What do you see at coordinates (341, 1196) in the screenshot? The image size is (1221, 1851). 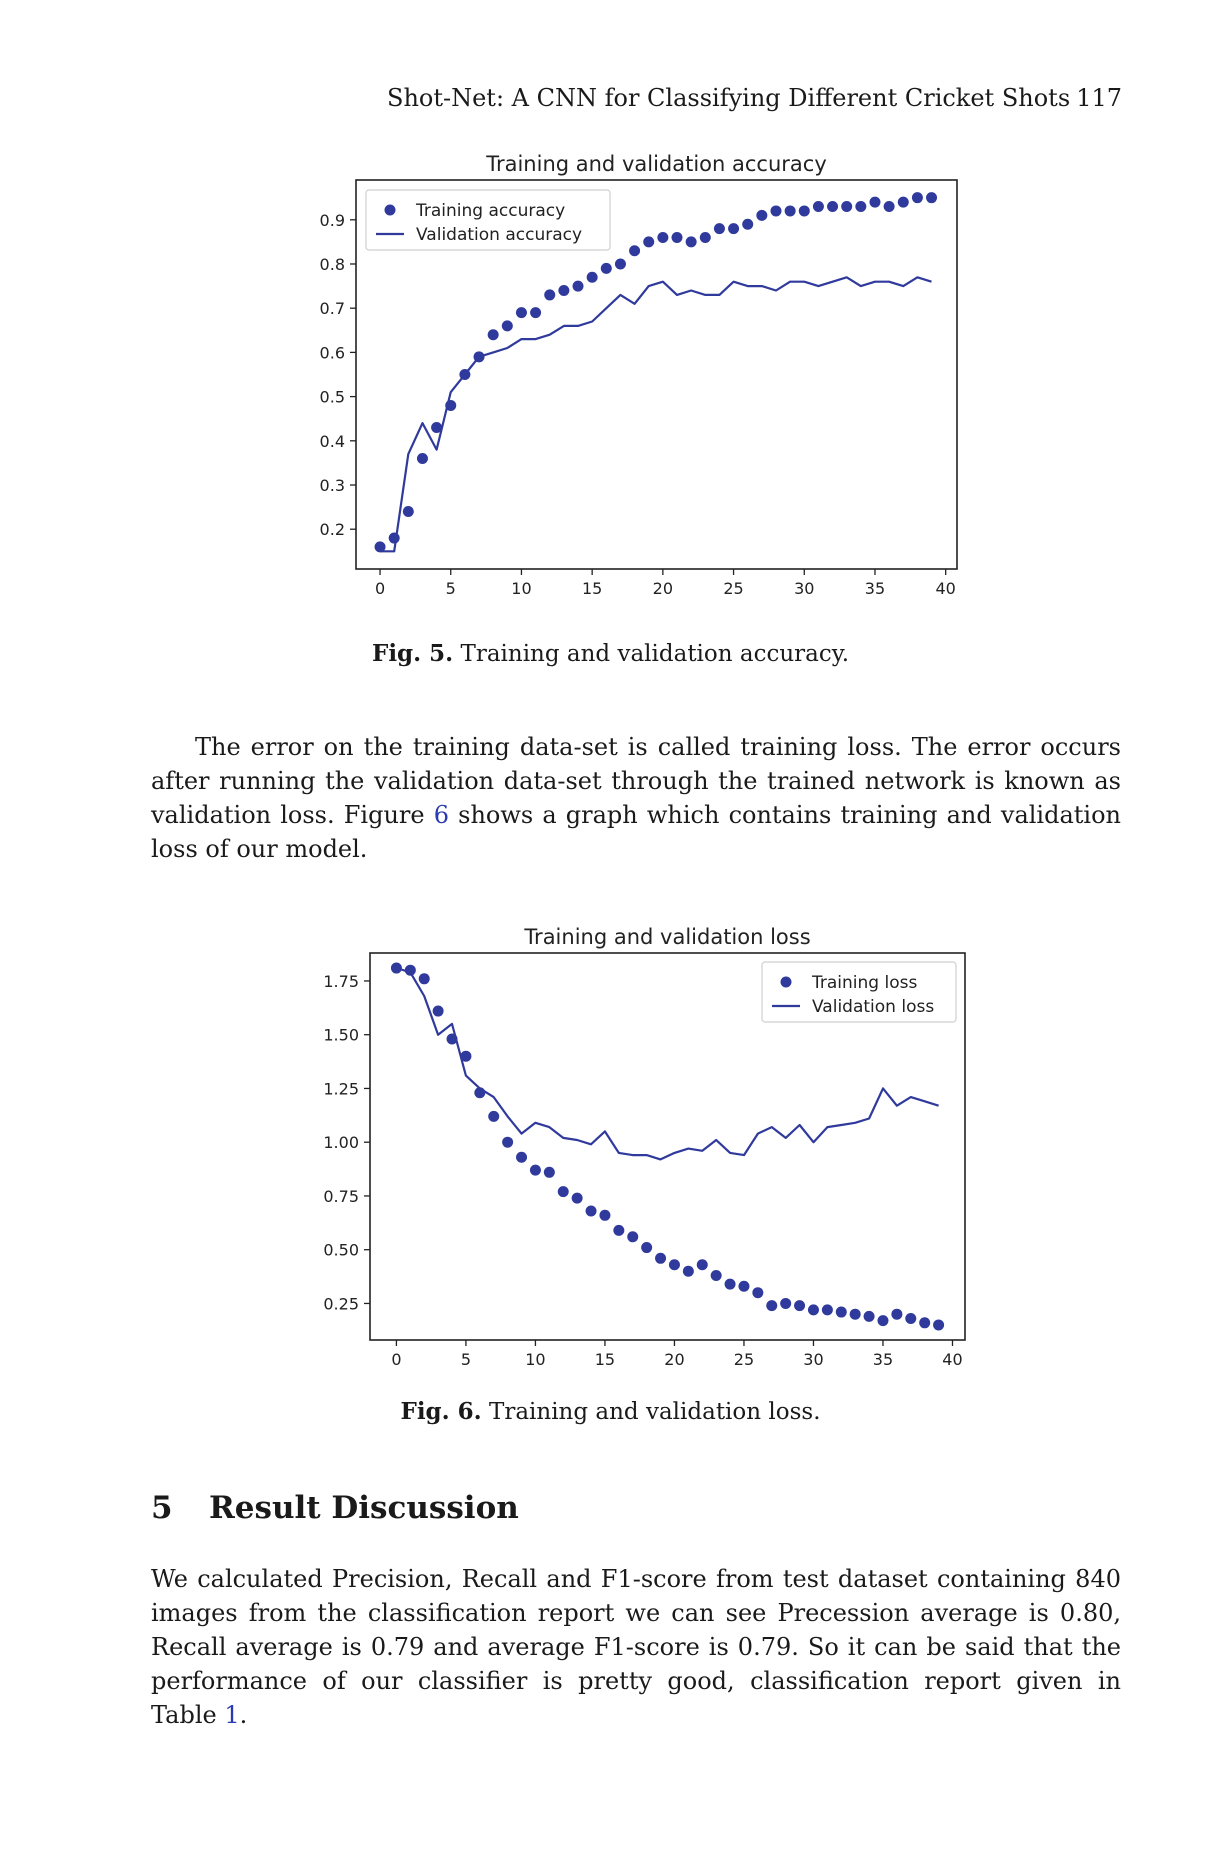 I see `y-tick-label: 0.75` at bounding box center [341, 1196].